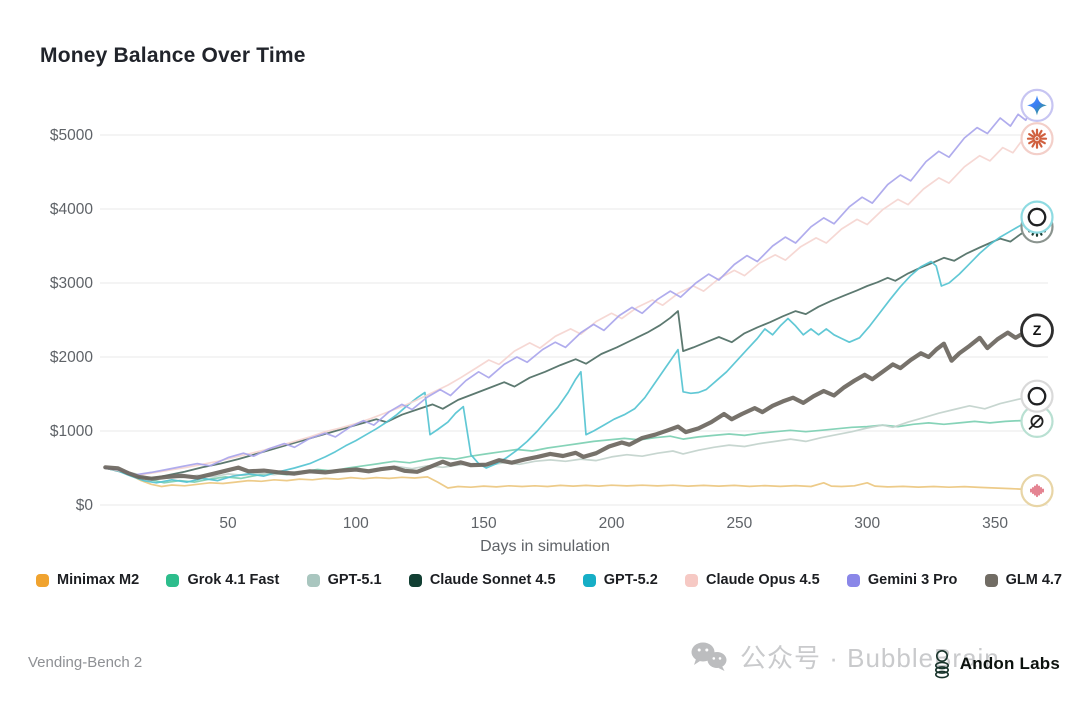  I want to click on legend-label-minimax-m2: Minimax M2, so click(98, 580).